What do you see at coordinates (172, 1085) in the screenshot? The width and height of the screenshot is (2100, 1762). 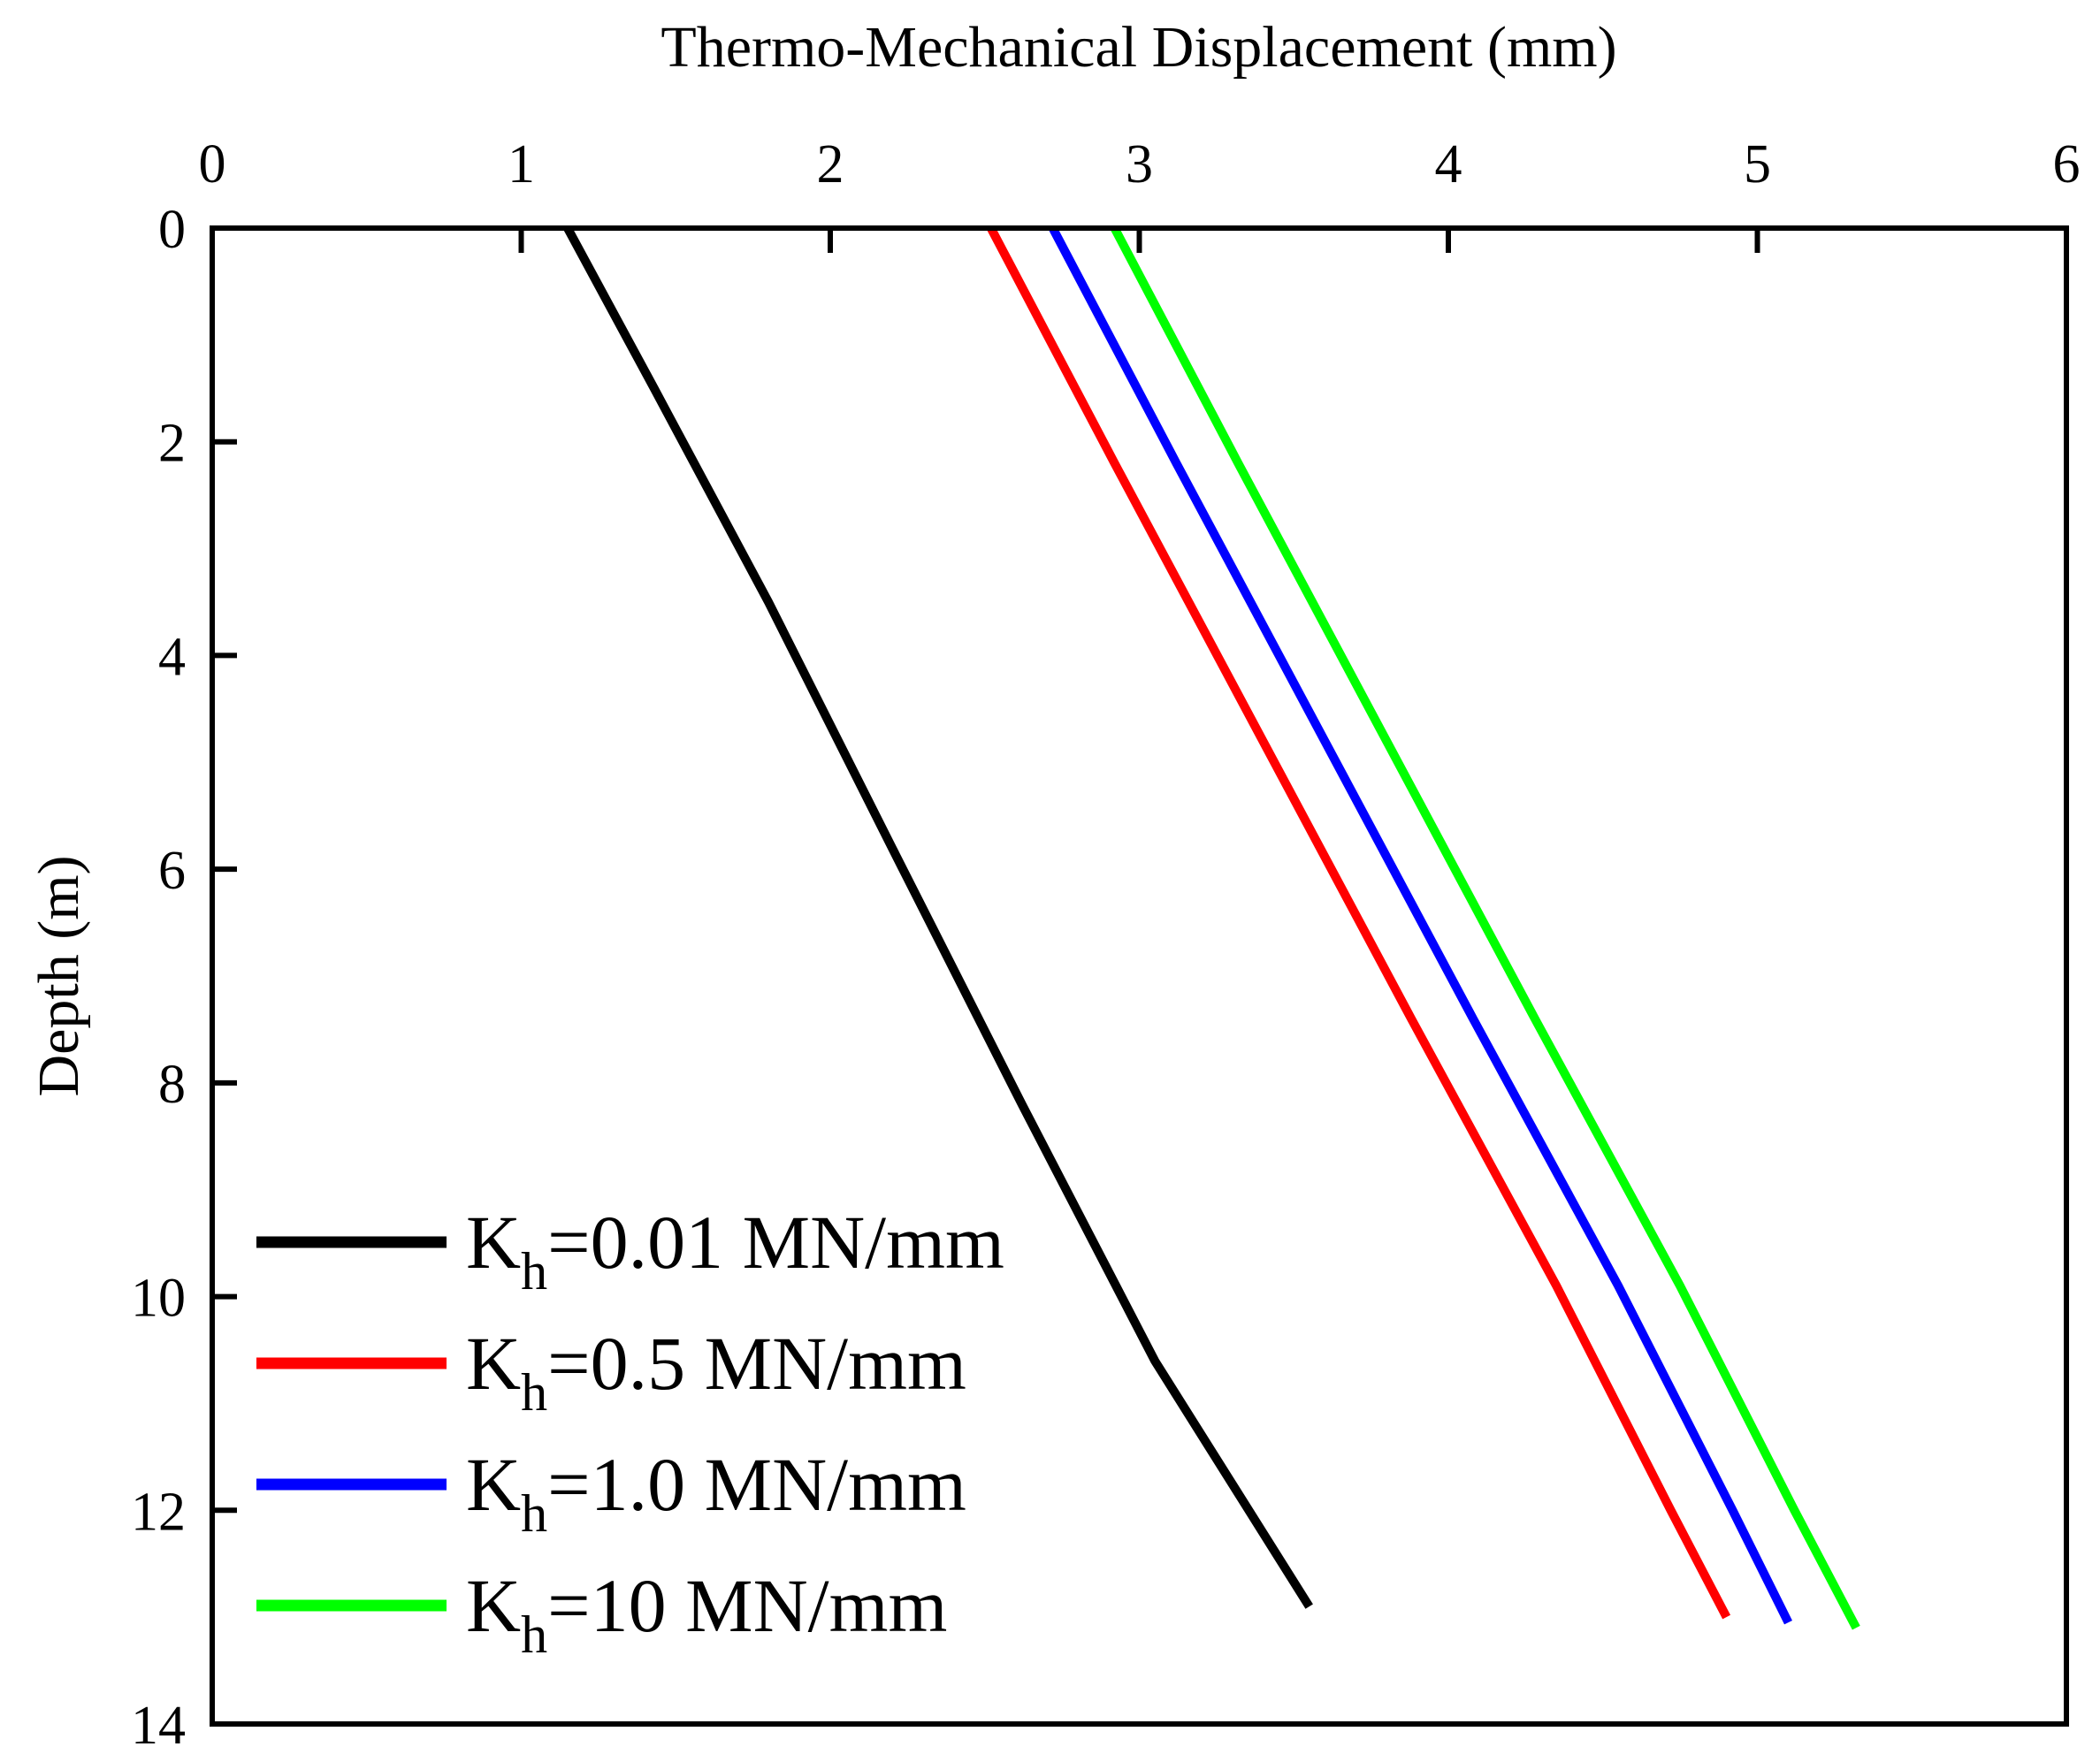 I see `y-tick-label: 8` at bounding box center [172, 1085].